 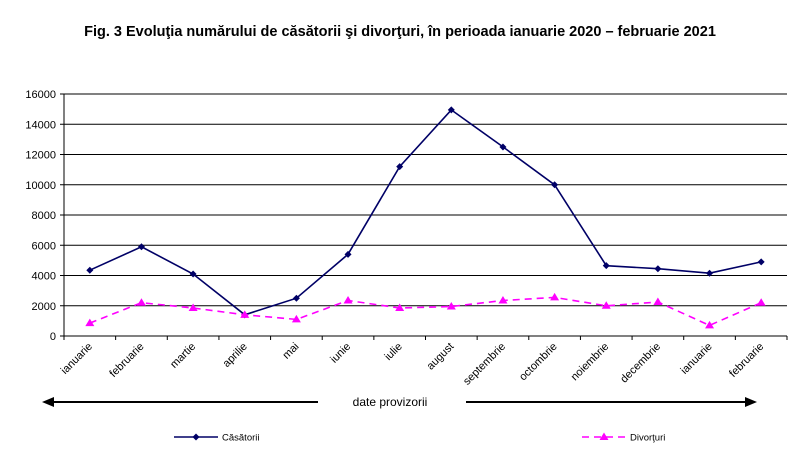 I want to click on x-tick-label: septembrie, so click(x=484, y=364).